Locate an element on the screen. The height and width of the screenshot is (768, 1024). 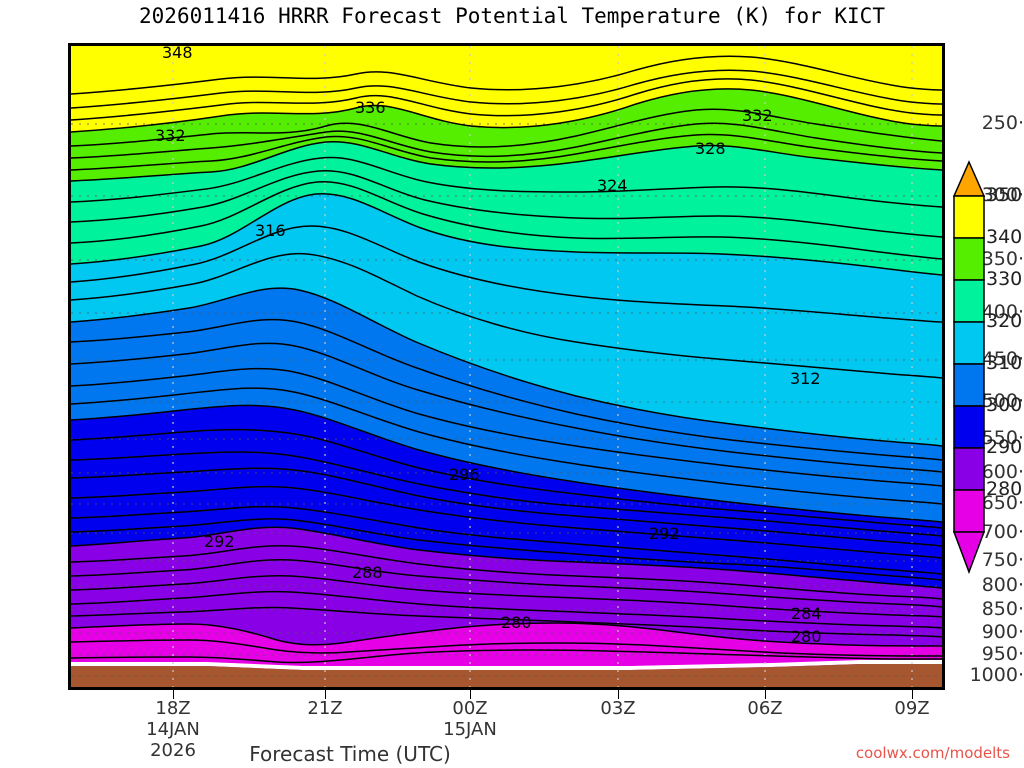
colorbar-svg is located at coordinates (969, 367).